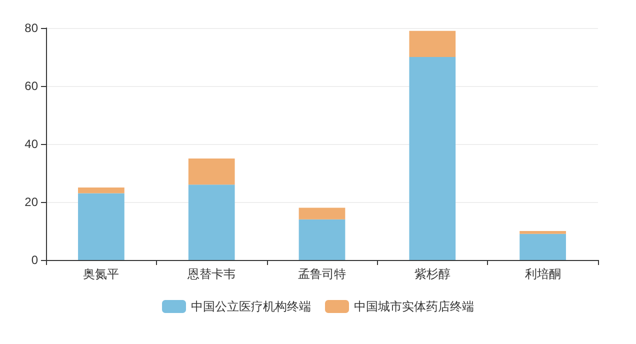  I want to click on legend-label: 中国城市实体药店终端, so click(414, 307).